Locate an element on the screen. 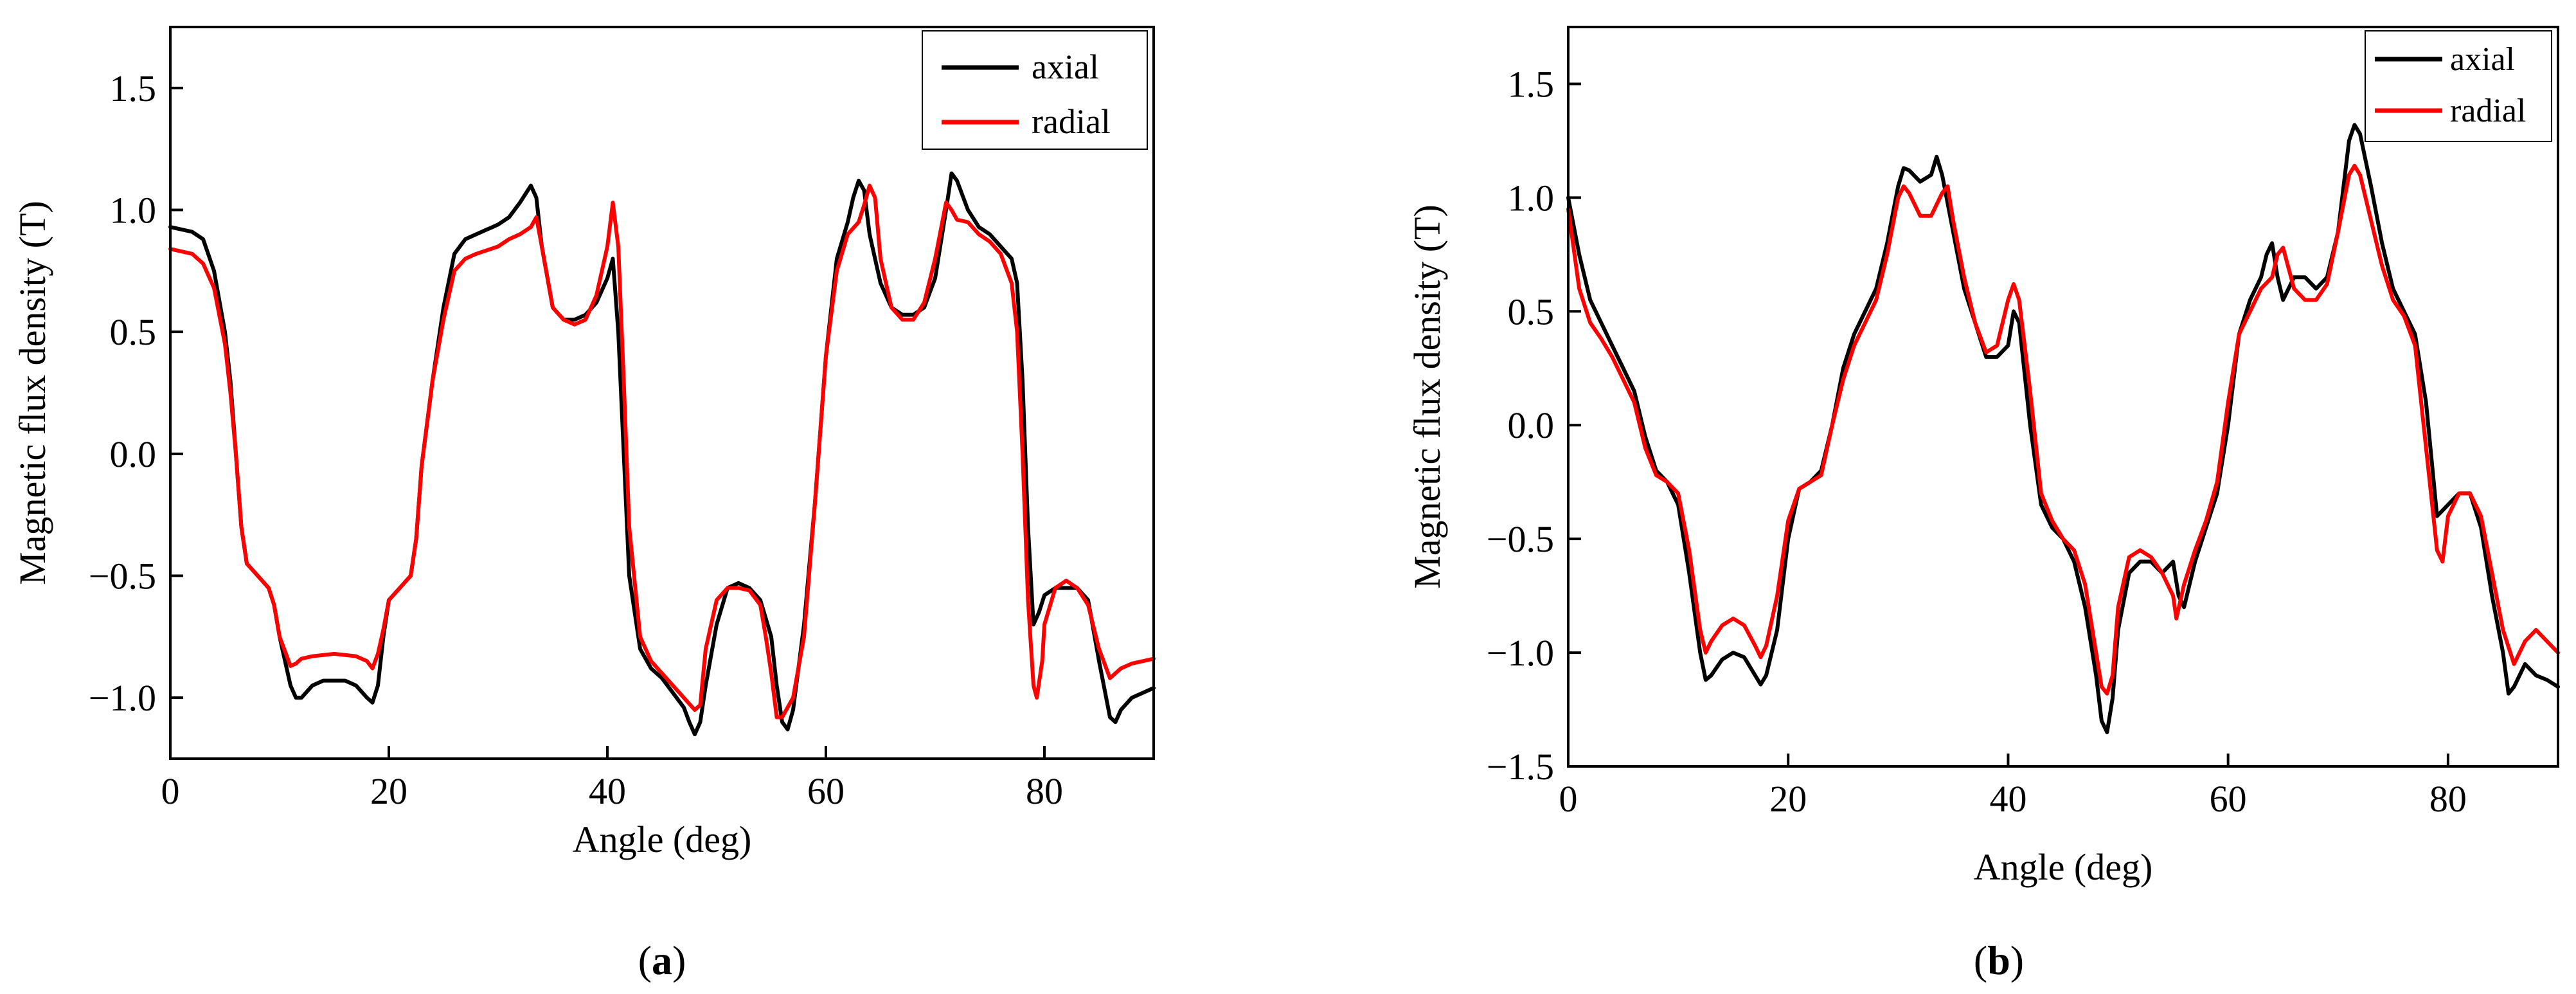 The height and width of the screenshot is (994, 2576). chart-a-panel-label: (a) is located at coordinates (662, 960).